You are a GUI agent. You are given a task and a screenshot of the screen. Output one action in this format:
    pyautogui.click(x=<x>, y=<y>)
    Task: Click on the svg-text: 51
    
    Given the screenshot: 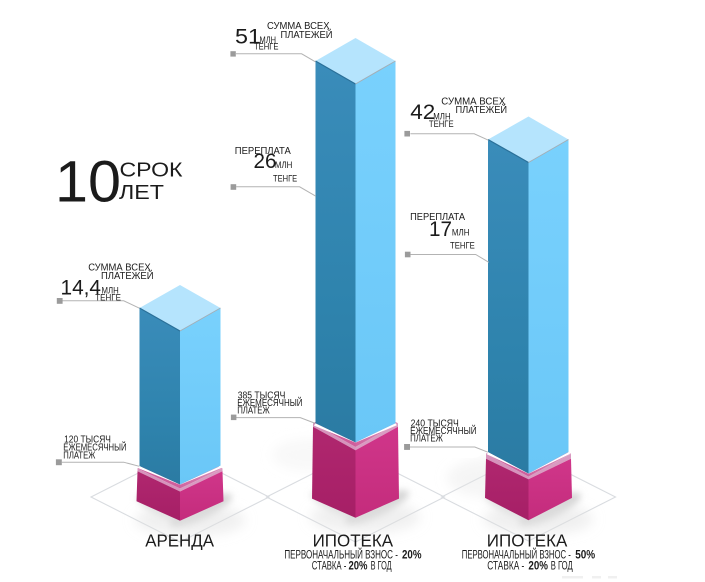 What is the action you would take?
    pyautogui.click(x=248, y=37)
    